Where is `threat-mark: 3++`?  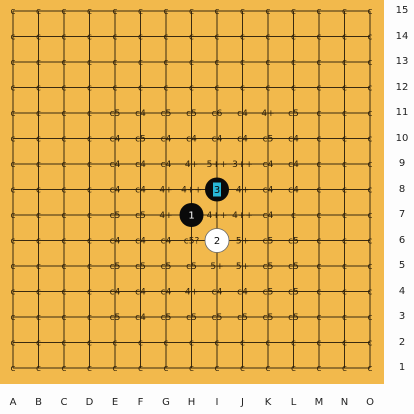
threat-mark: 3++ is located at coordinates (242, 165).